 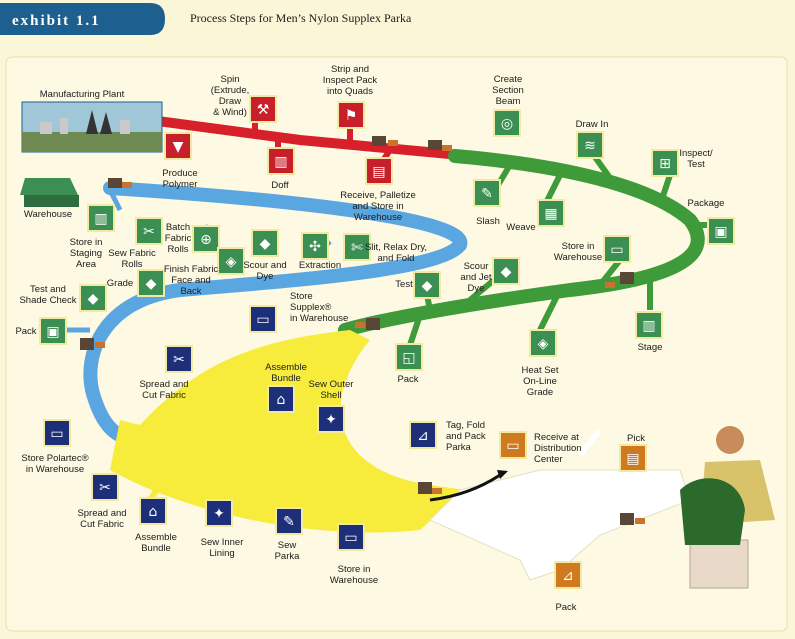 What do you see at coordinates (502, 474) in the screenshot?
I see `flow-arrow-head` at bounding box center [502, 474].